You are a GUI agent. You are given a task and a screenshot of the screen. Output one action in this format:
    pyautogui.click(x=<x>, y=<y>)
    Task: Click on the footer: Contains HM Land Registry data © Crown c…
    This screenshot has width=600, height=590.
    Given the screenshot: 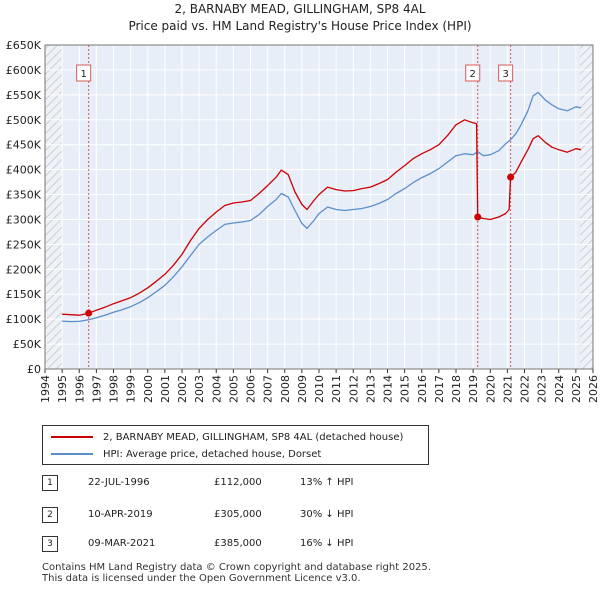 What is the action you would take?
    pyautogui.click(x=236, y=573)
    